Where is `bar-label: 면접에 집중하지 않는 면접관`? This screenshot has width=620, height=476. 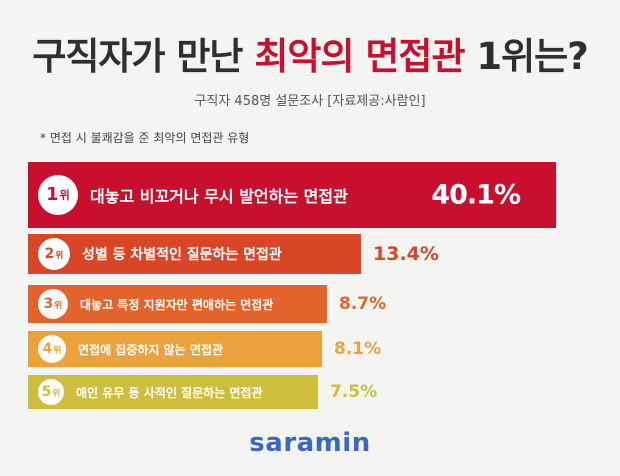 bar-label: 면접에 집중하지 않는 면접관 is located at coordinates (151, 349).